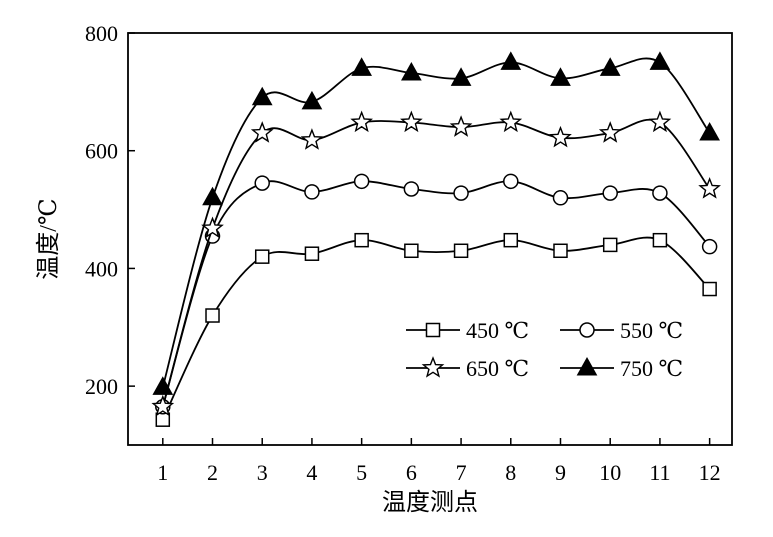 This screenshot has width=773, height=537. Describe the element at coordinates (101, 151) in the screenshot. I see `y-tick-label: 600` at that location.